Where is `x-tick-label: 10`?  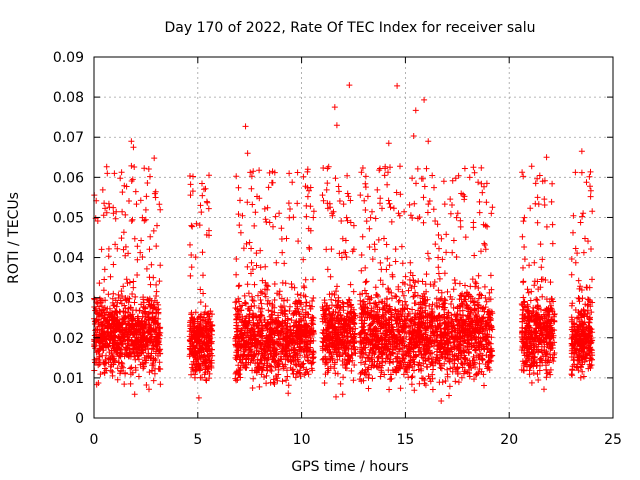
x-tick-label: 10 is located at coordinates (302, 440).